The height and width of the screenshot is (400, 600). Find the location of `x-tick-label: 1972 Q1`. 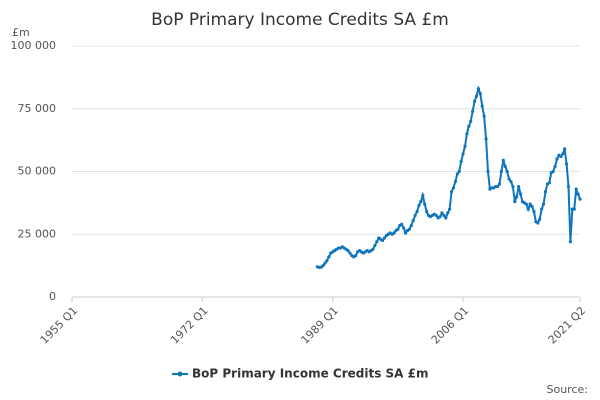

x-tick-label: 1972 Q1 is located at coordinates (189, 325).